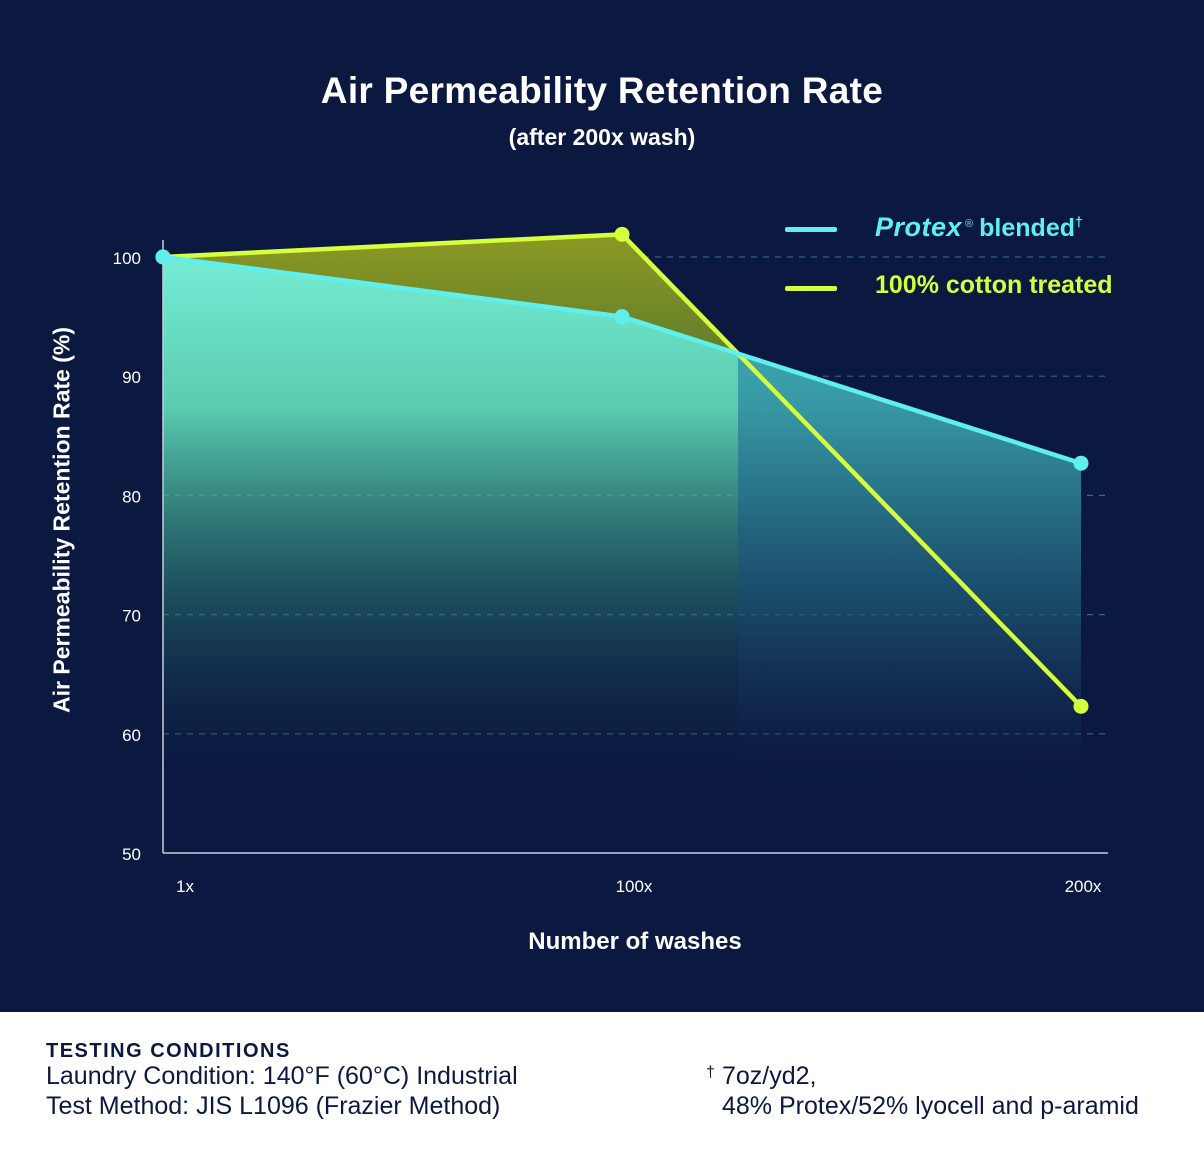 Image resolution: width=1204 pixels, height=1150 pixels. What do you see at coordinates (131, 496) in the screenshot?
I see `y-tick-label: 80` at bounding box center [131, 496].